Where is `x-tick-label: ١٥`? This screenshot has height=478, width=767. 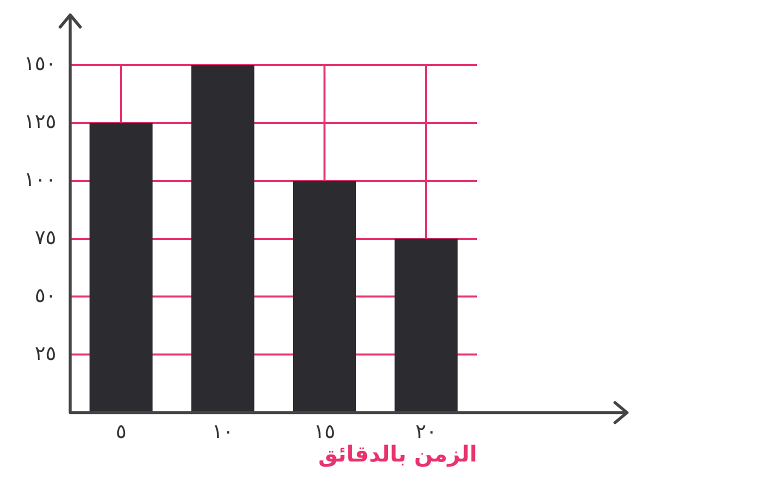
x-tick-label: ١٥ is located at coordinates (325, 430).